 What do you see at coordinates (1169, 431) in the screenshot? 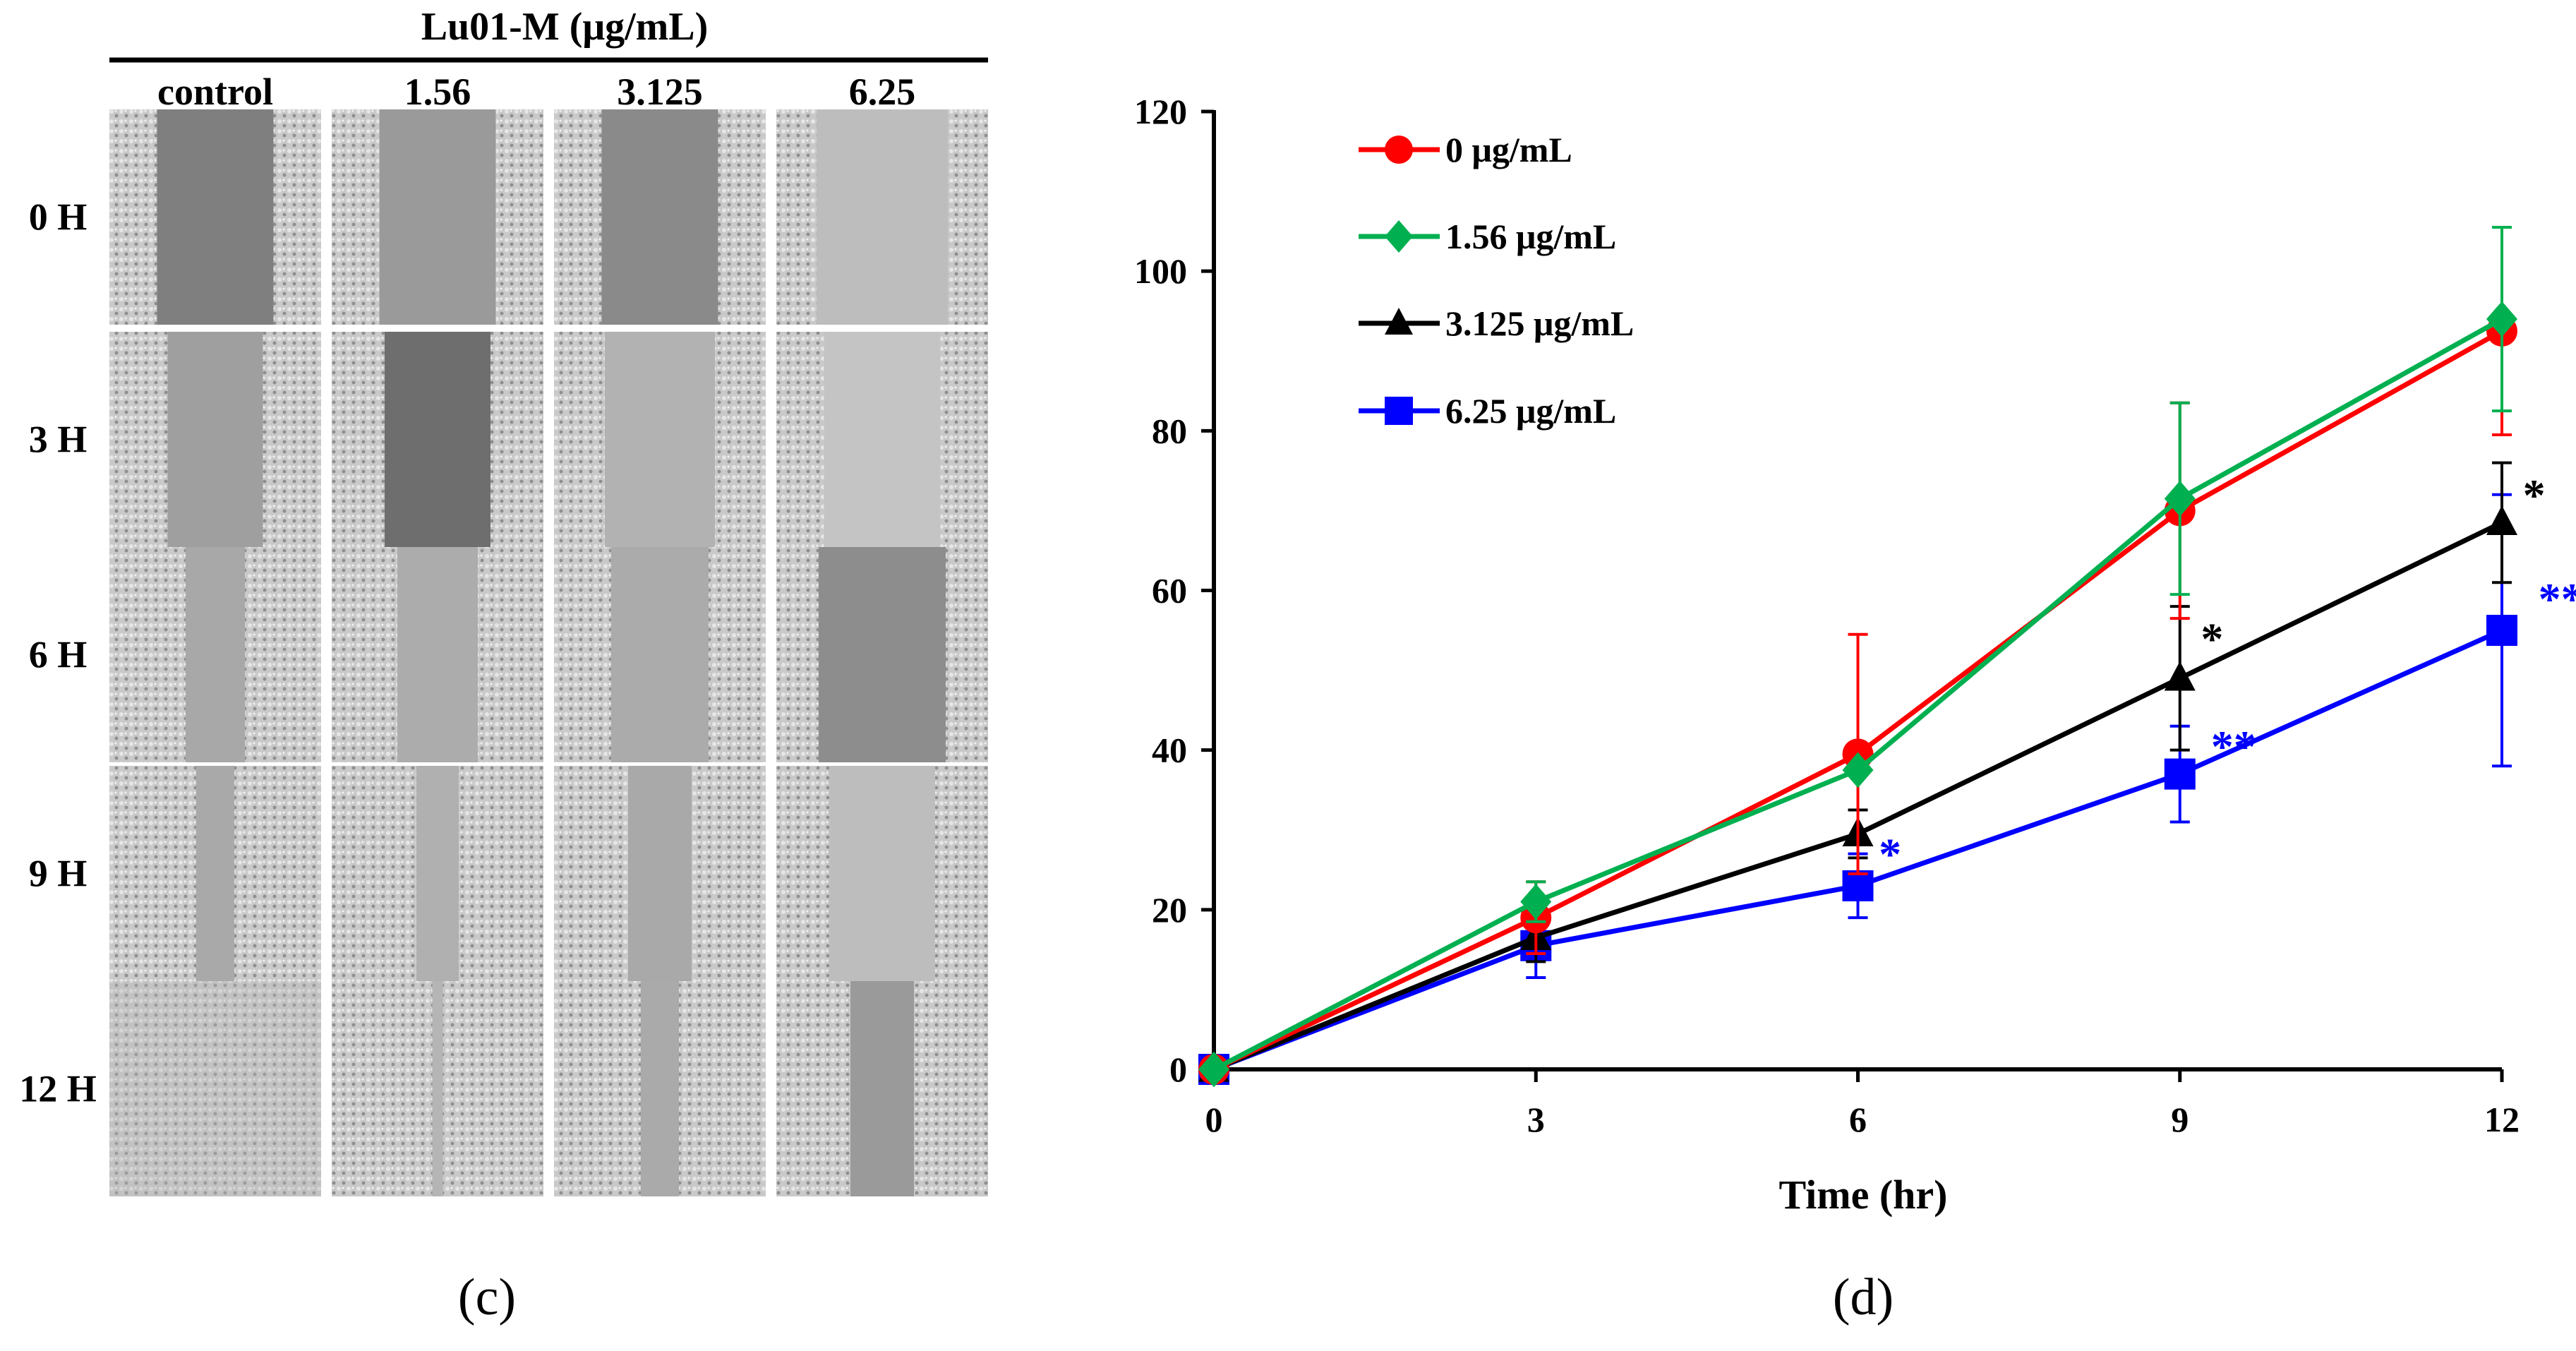
I see `y-tick-label: 80` at bounding box center [1169, 431].